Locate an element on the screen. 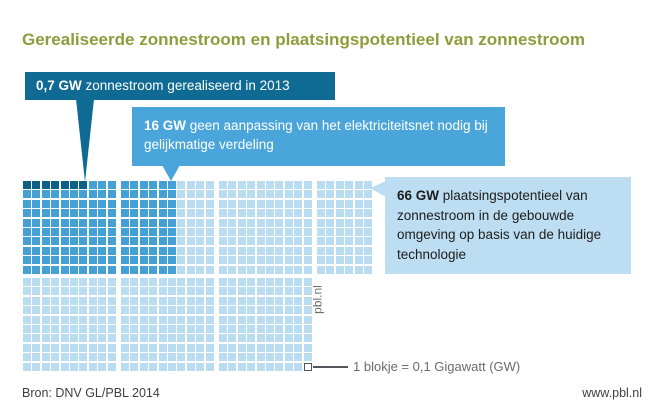 This screenshot has width=662, height=407. website-link: www.pbl.nl is located at coordinates (612, 393).